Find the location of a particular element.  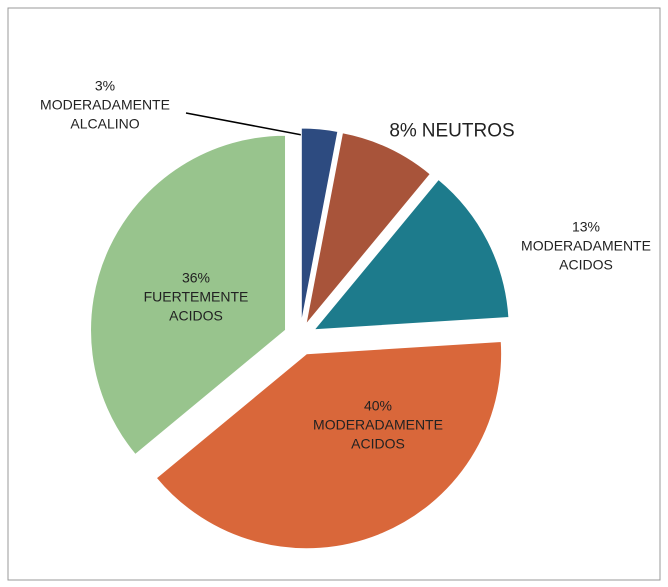

label-line: 13% is located at coordinates (586, 227).